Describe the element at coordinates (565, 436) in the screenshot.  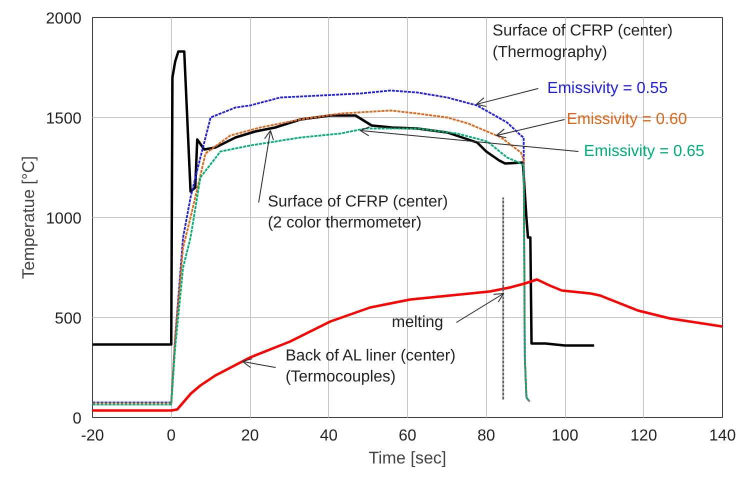
I see `x-tick-label: 100` at that location.